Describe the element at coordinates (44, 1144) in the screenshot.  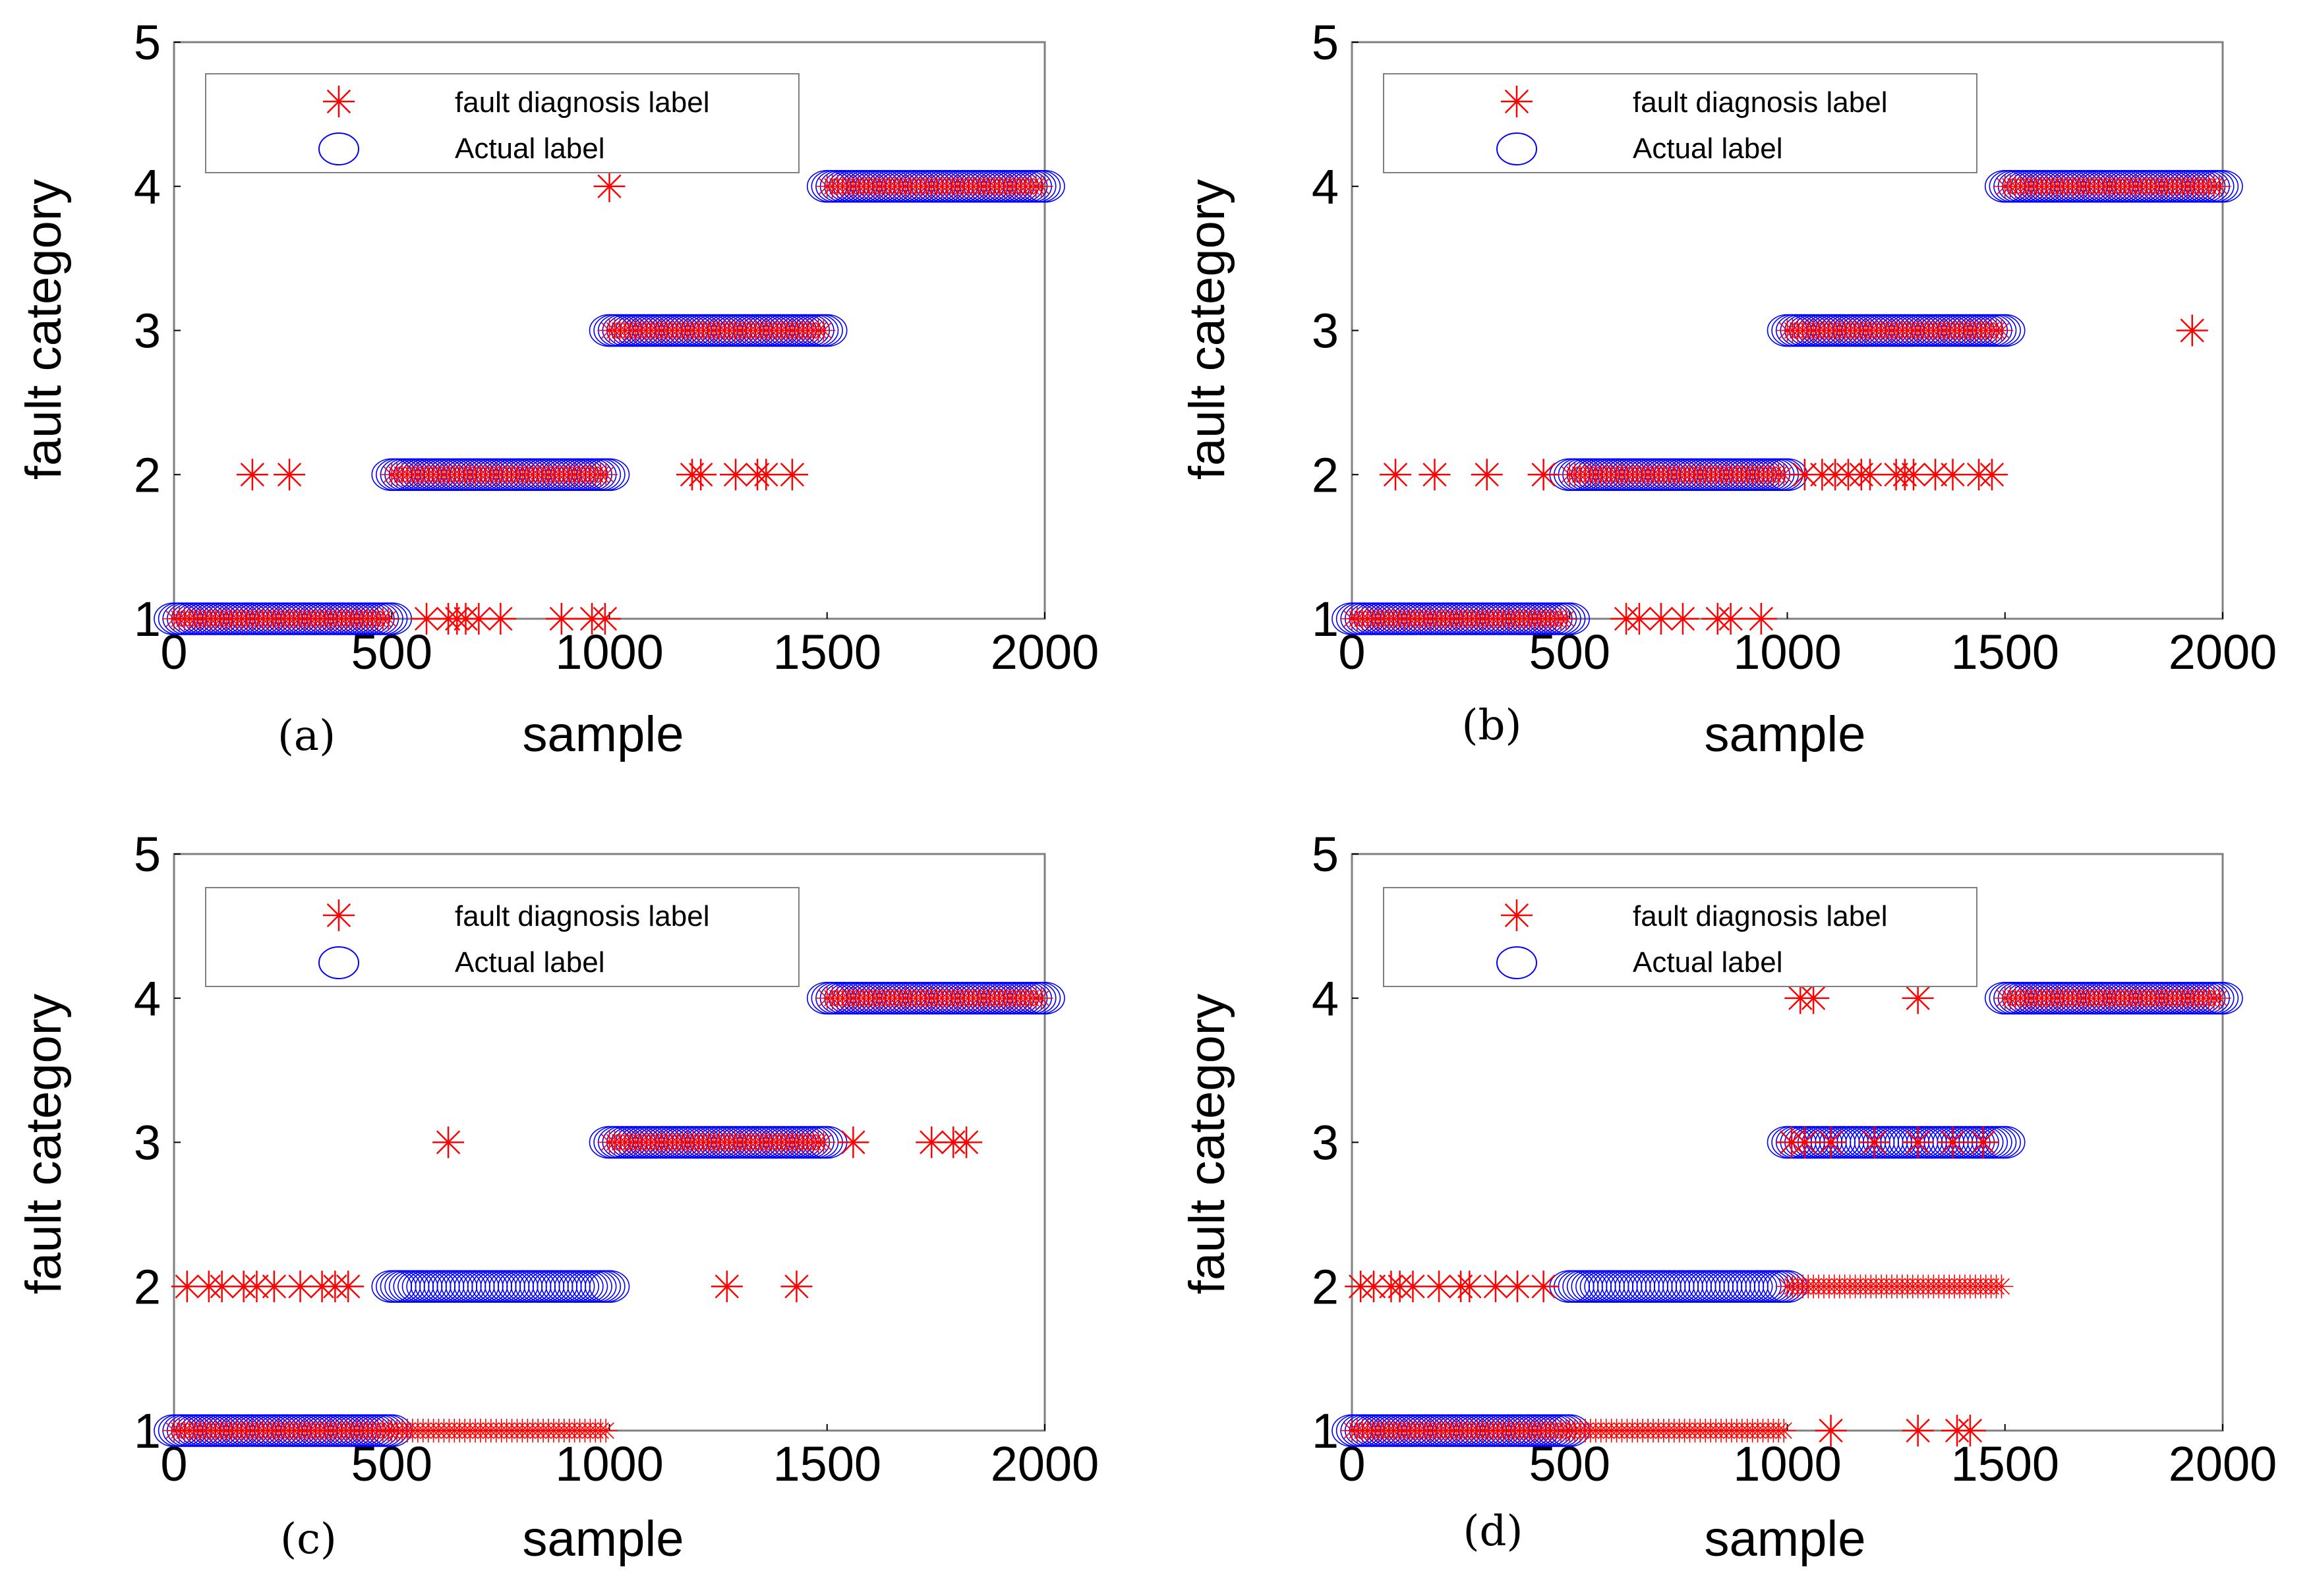
I see `y-axis-label: fault category` at that location.